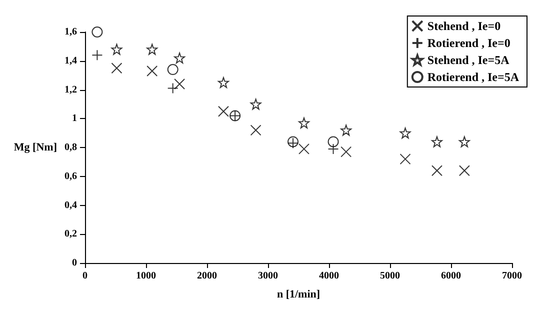 The image size is (547, 324). What do you see at coordinates (298, 294) in the screenshot?
I see `x-axis-title: n [1/min]` at bounding box center [298, 294].